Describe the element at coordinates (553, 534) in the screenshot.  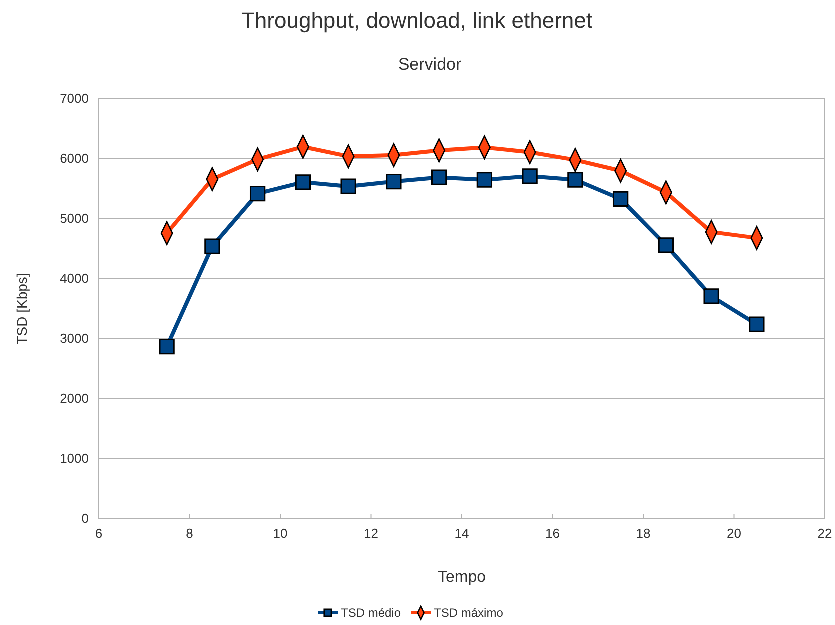
I see `x-tick-label: 16` at that location.